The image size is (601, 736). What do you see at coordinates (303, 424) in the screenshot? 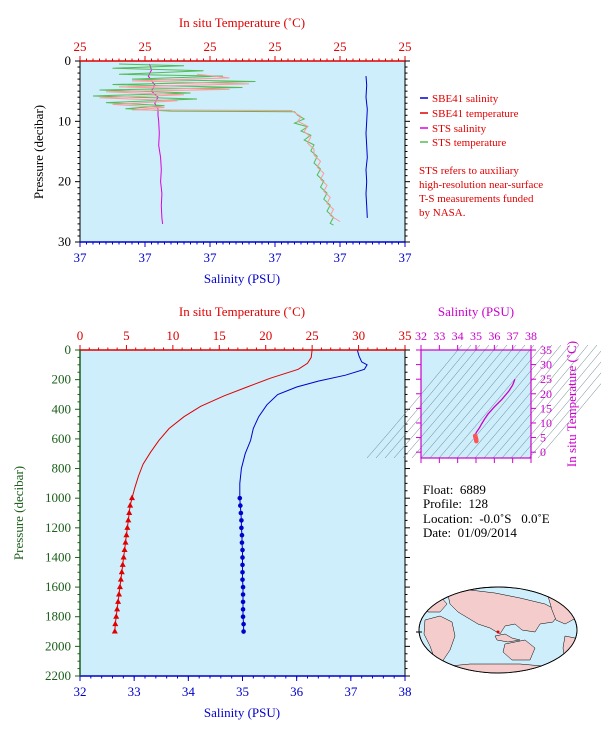
I see `salinity-profile-line` at bounding box center [303, 424].